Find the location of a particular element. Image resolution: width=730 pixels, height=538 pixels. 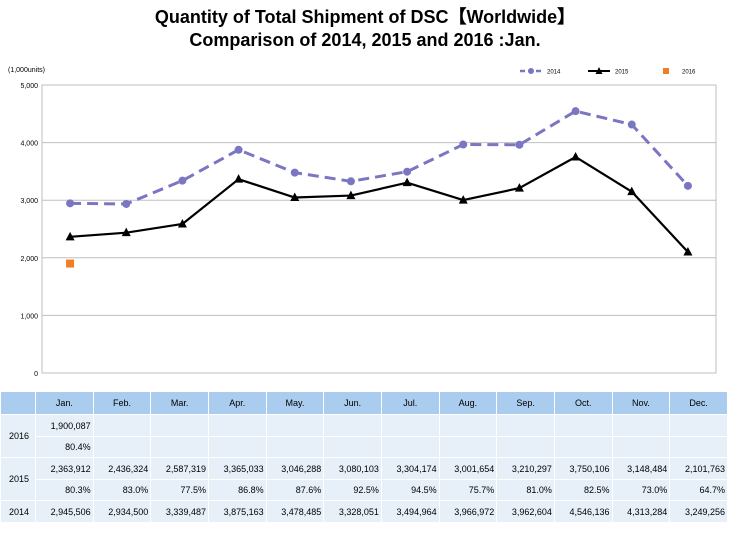

percent-cell: 75.7% is located at coordinates (468, 490).